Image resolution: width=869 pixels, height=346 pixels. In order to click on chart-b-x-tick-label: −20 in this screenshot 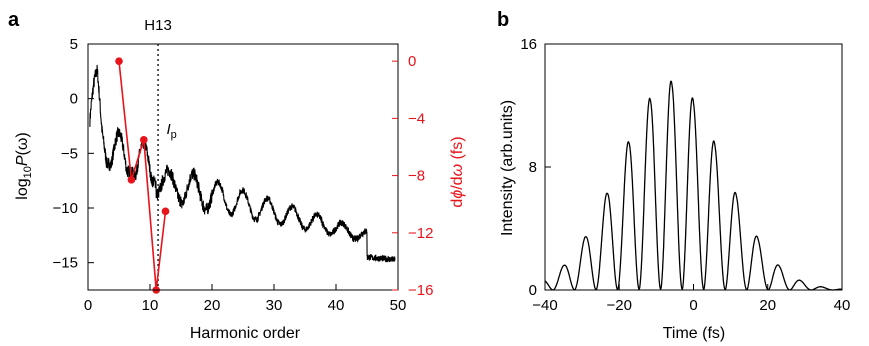, I will do `click(619, 305)`.